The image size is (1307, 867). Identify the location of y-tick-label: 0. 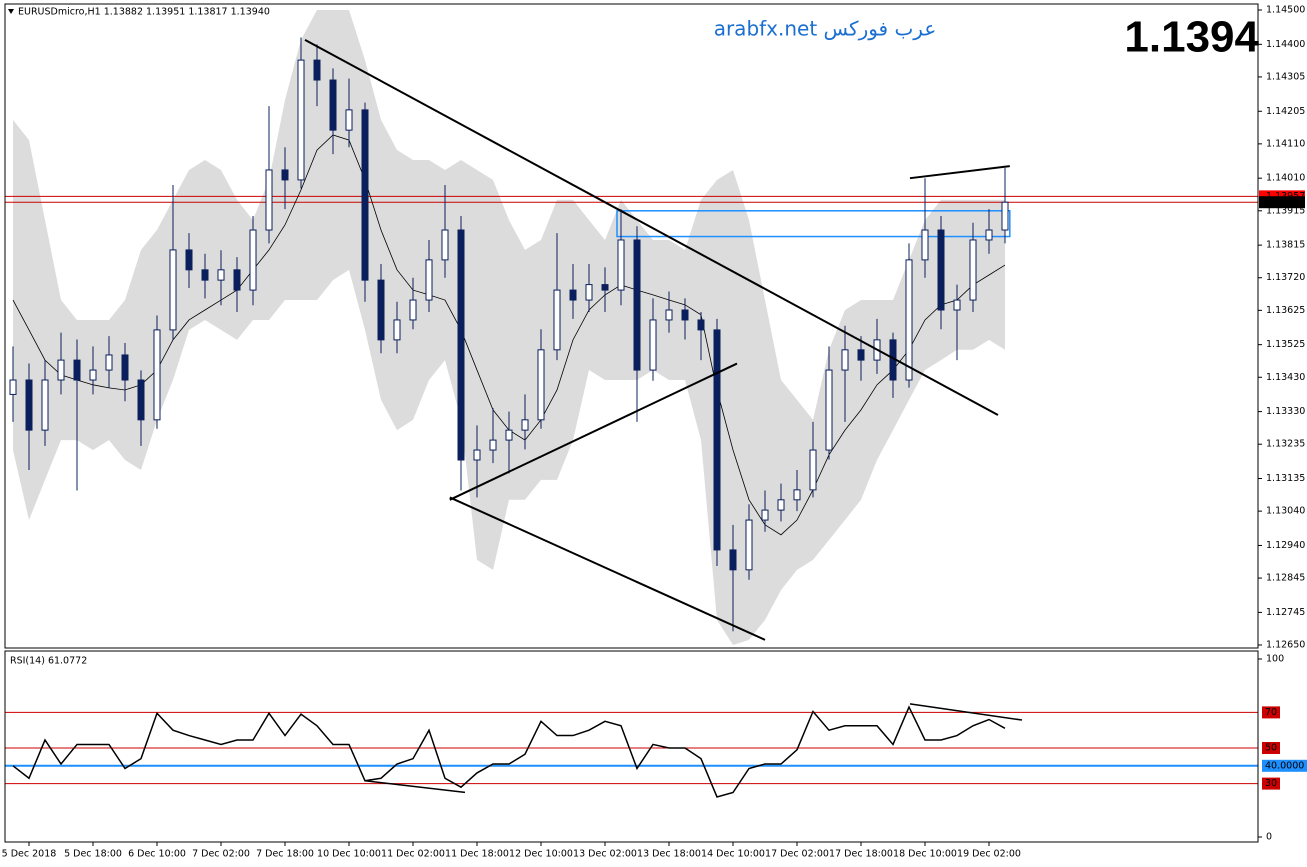
(1269, 837).